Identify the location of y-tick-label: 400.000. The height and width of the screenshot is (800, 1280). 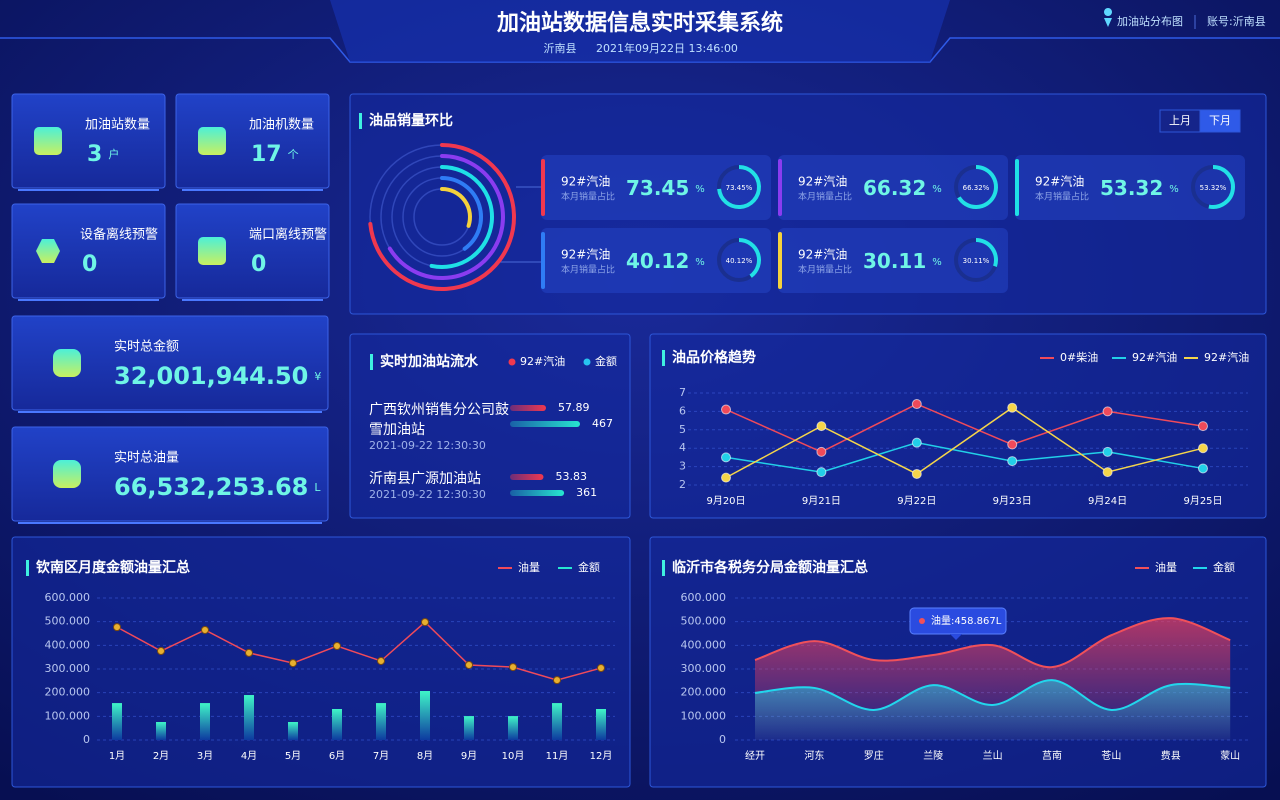
(704, 644).